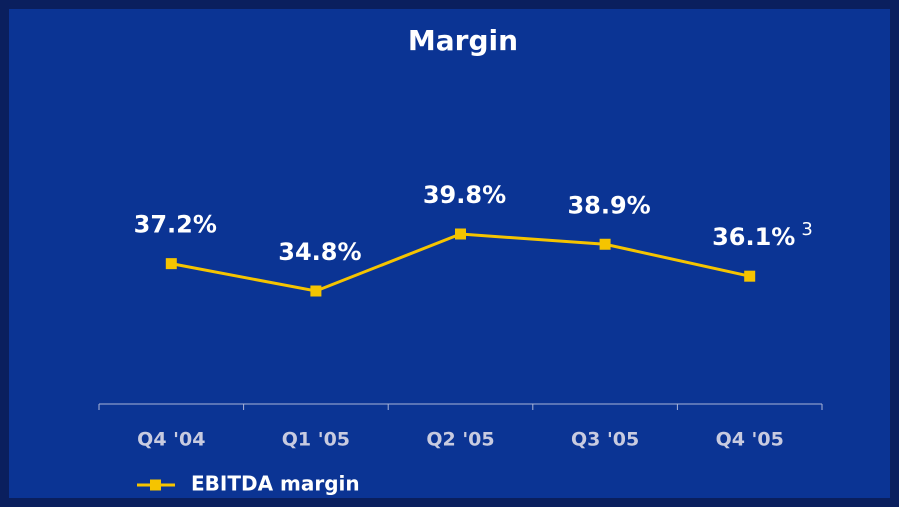 This screenshot has height=507, width=899. I want to click on x-tick-label: Q4 '05, so click(750, 440).